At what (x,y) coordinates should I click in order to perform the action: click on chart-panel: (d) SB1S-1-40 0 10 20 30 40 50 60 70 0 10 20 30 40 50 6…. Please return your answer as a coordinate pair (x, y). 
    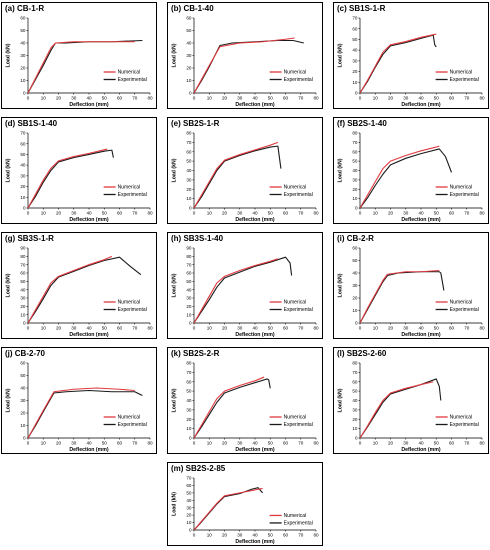
    Looking at the image, I should click on (79, 170).